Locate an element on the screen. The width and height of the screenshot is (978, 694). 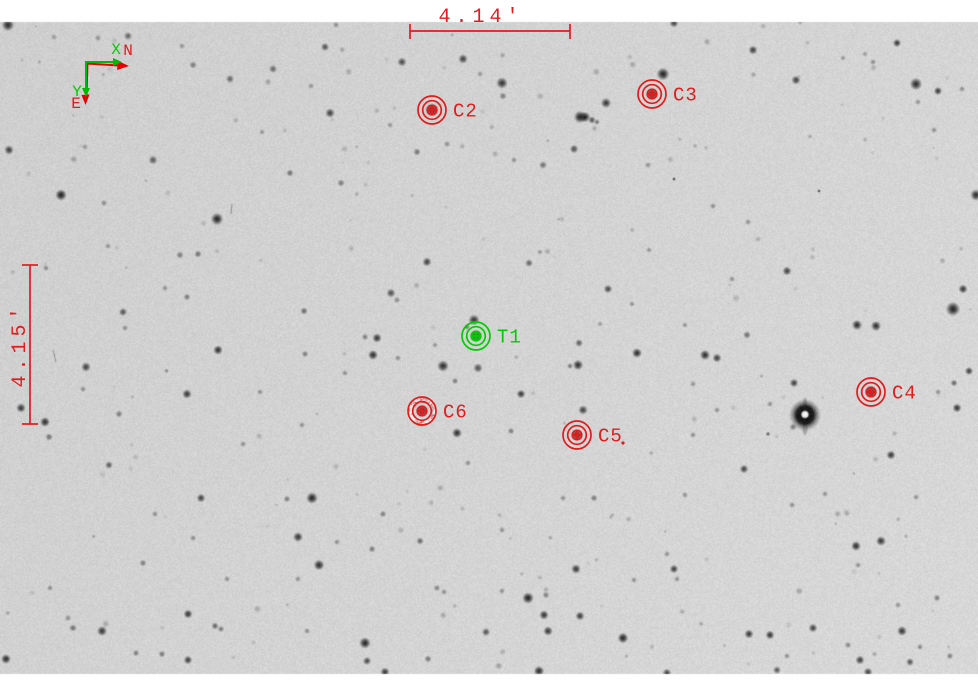
aperture-t1-radius is located at coordinates (476, 336).